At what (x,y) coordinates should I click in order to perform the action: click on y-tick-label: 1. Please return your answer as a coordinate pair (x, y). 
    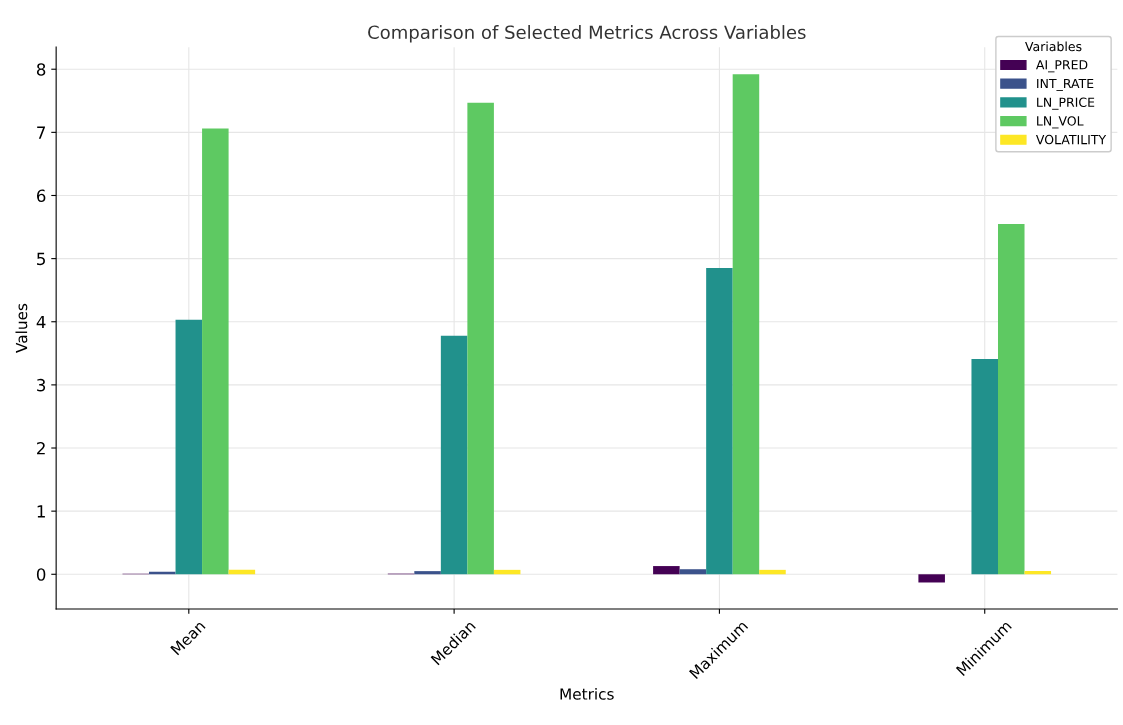
    Looking at the image, I should click on (41, 511).